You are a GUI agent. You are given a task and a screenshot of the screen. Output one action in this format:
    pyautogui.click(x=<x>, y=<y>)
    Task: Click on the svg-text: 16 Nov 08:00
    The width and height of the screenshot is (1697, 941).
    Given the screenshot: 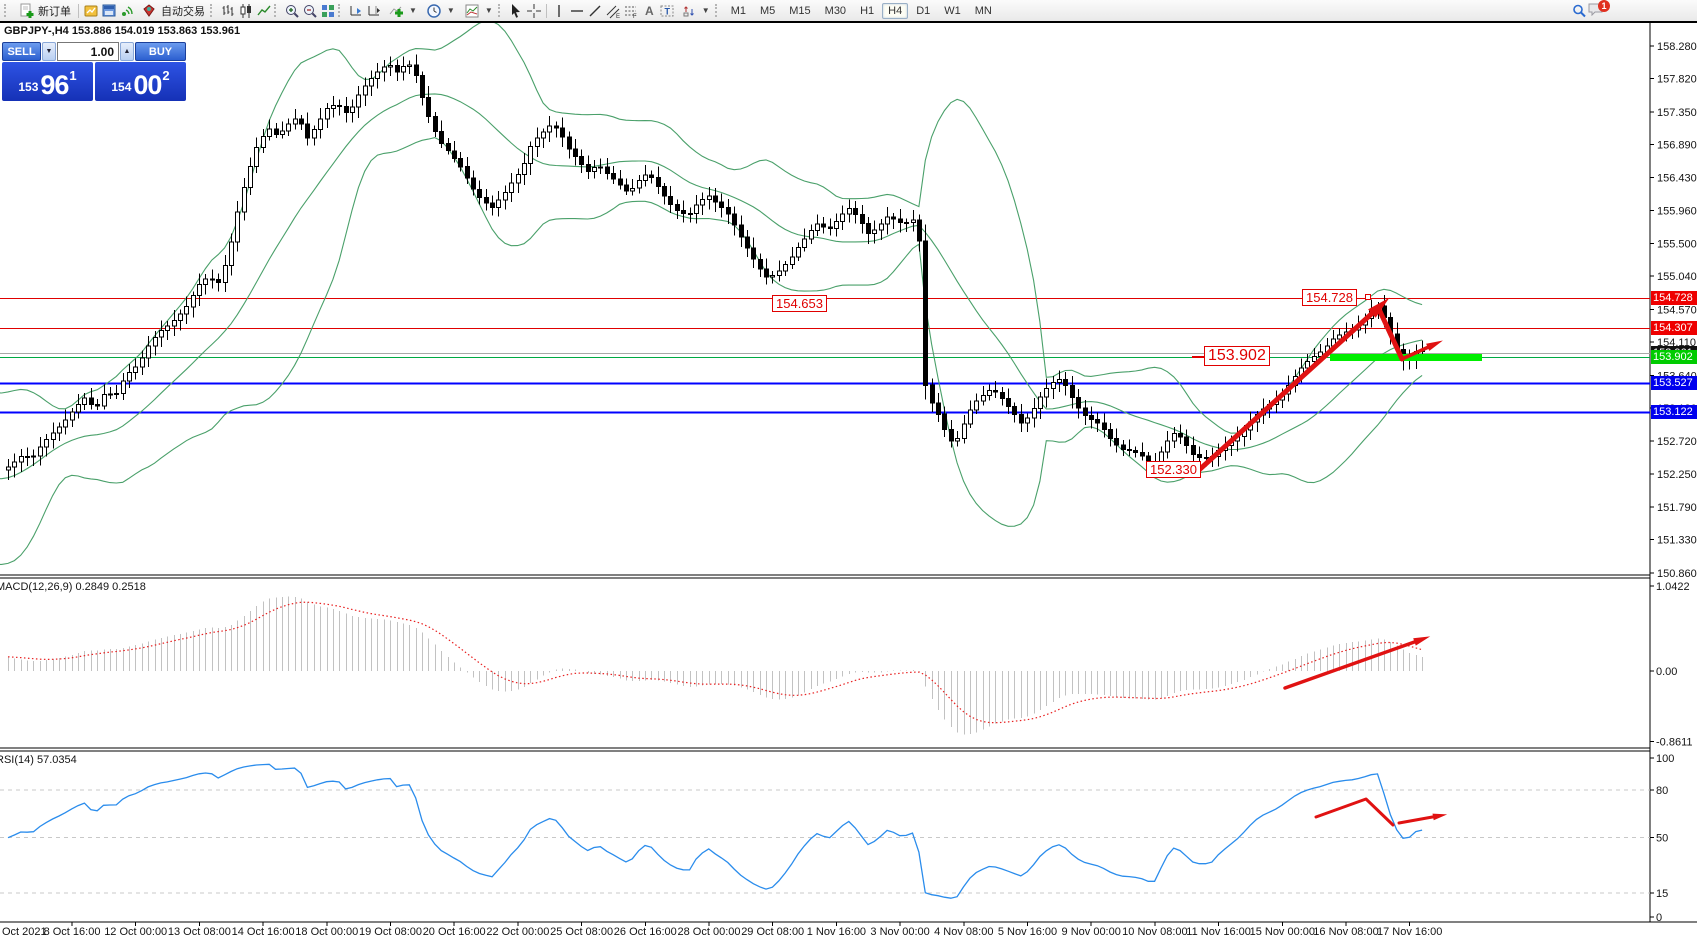 What is the action you would take?
    pyautogui.click(x=1345, y=932)
    